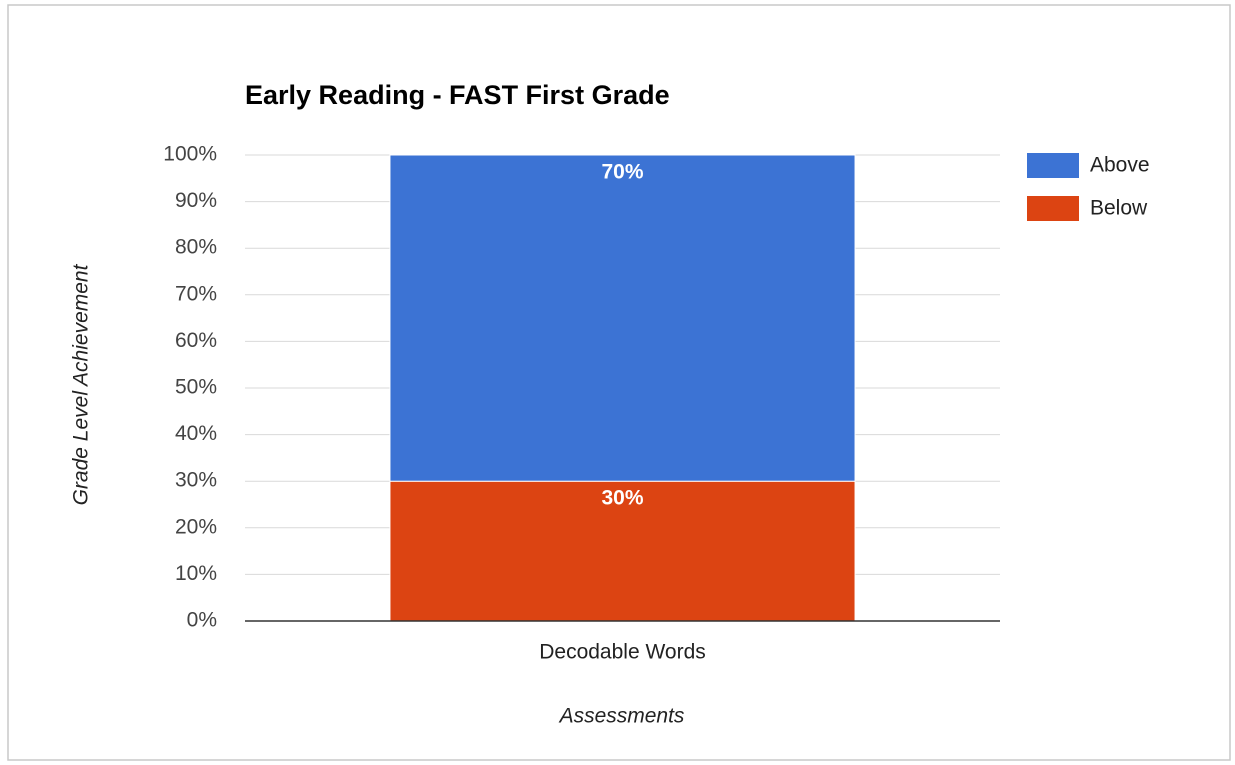  I want to click on data-label: 30%, so click(622, 498).